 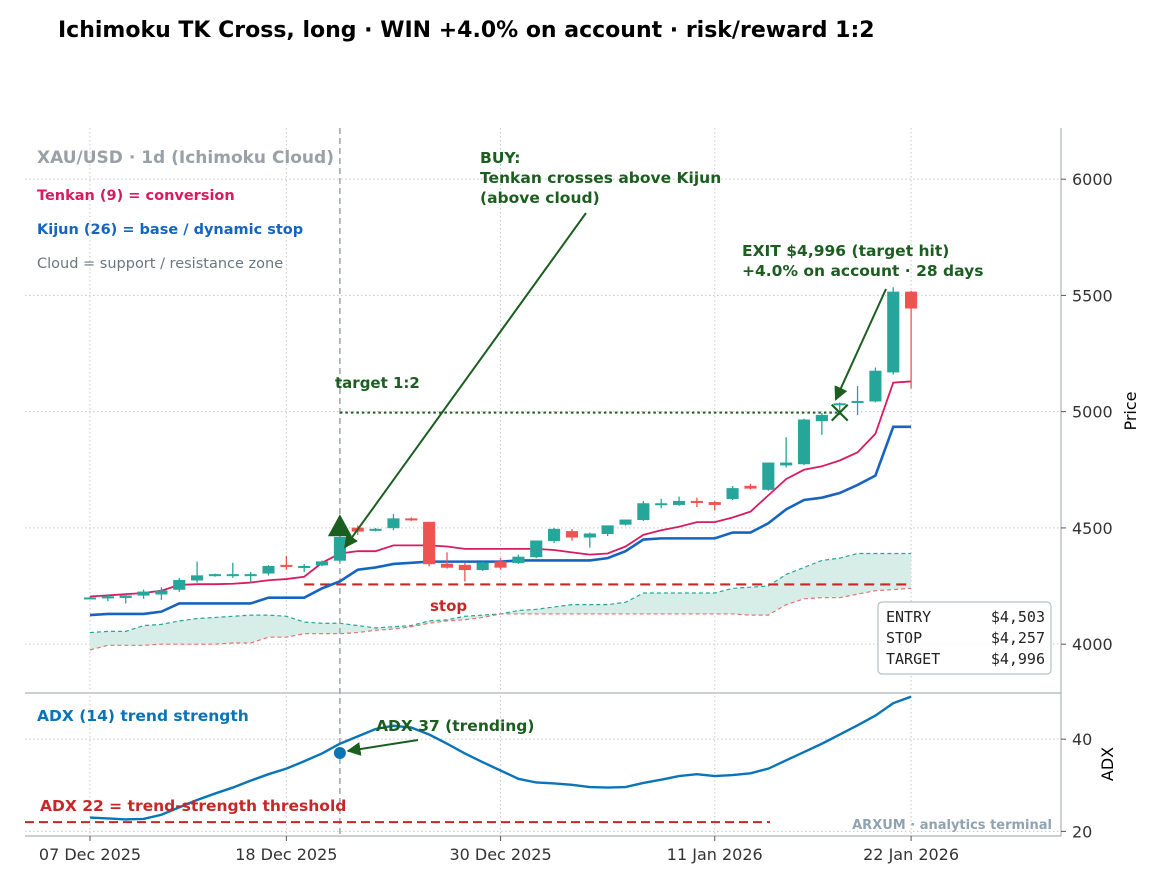 I want to click on buy-annotation-line: Tenkan crosses above Kijun, so click(x=600, y=178).